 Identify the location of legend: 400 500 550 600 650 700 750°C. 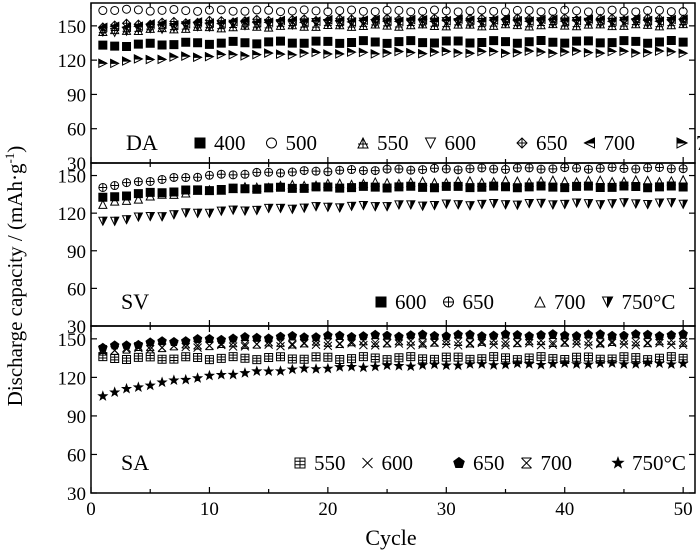
(446, 143).